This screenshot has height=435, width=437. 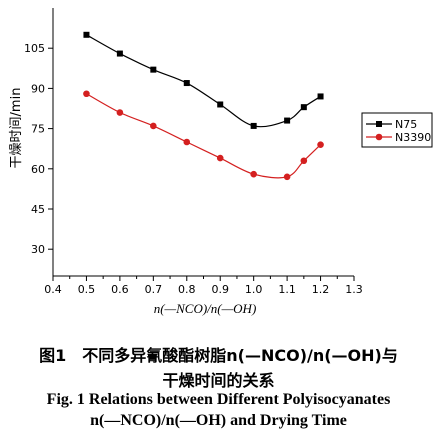 What do you see at coordinates (34, 48) in the screenshot?
I see `y-tick-label: 105` at bounding box center [34, 48].